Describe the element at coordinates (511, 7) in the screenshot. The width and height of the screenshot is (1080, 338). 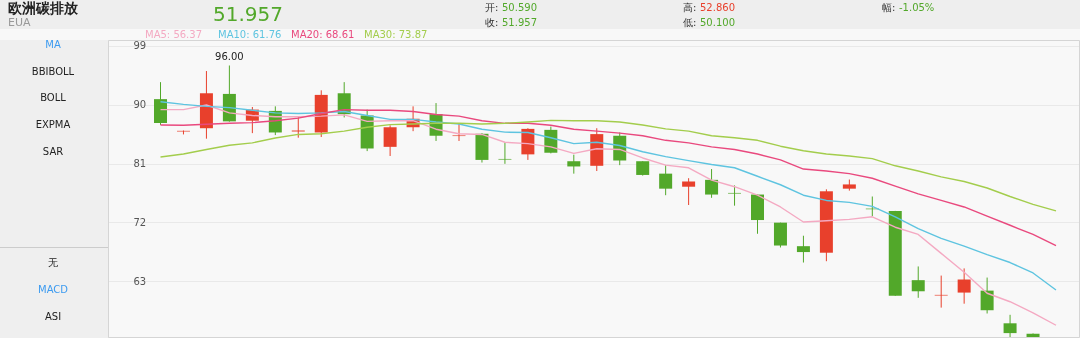
I see `text: 开: 50.590` at that location.